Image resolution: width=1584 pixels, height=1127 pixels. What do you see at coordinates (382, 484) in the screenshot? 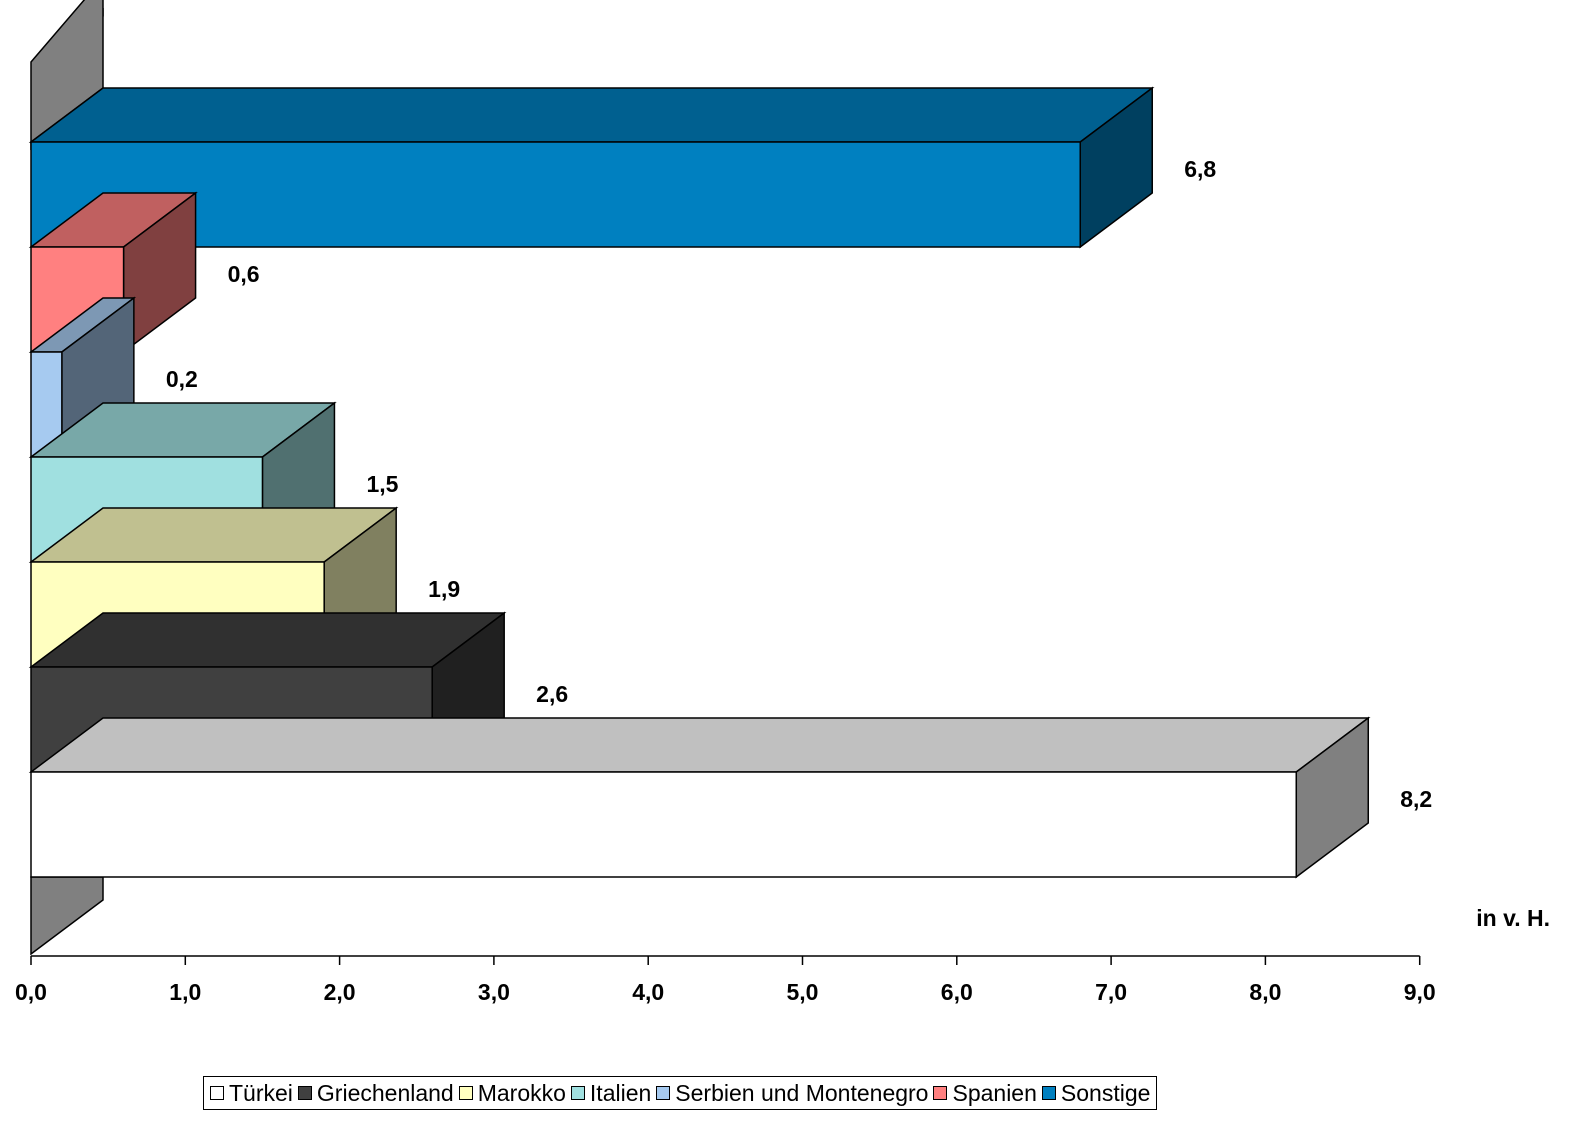
I see `data-label: 1,5` at bounding box center [382, 484].